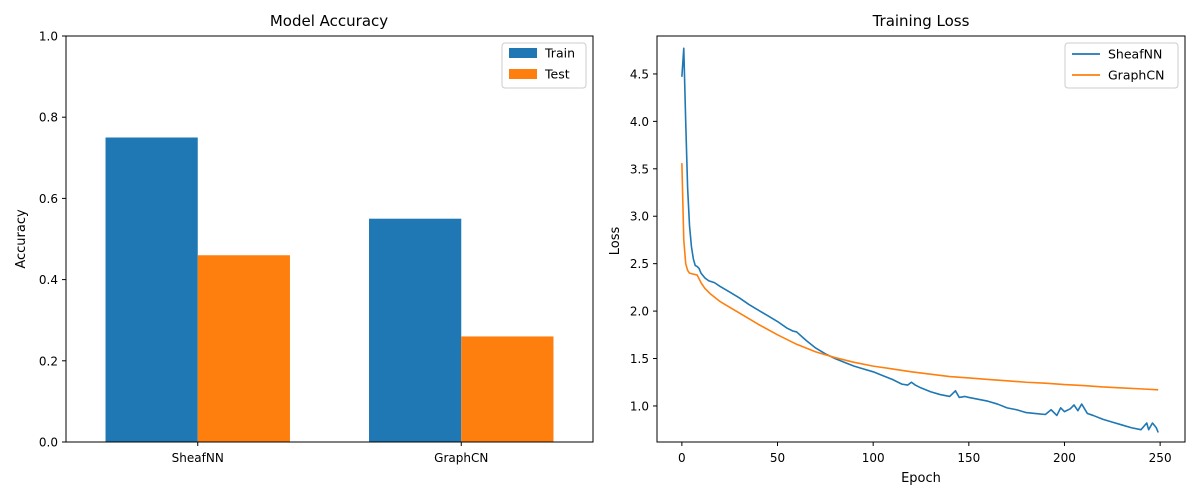 The height and width of the screenshot is (500, 1200). What do you see at coordinates (1160, 458) in the screenshot?
I see `x-tick-label: 250` at bounding box center [1160, 458].